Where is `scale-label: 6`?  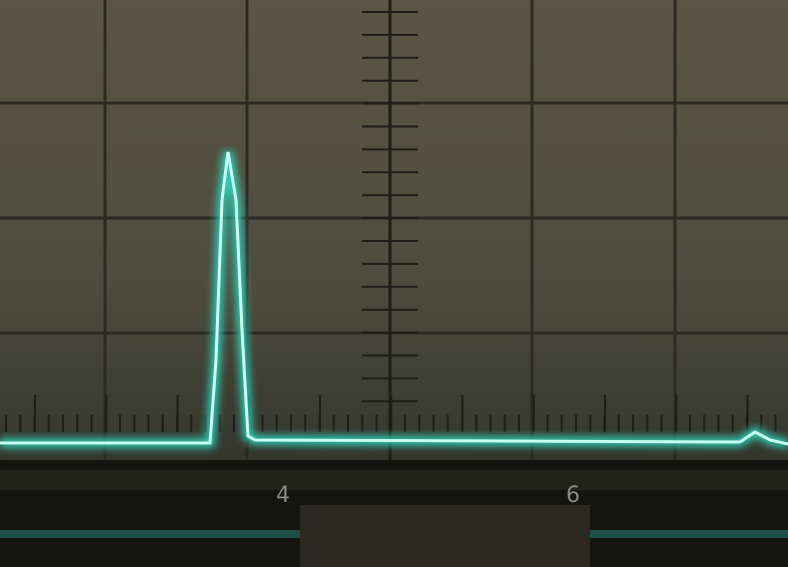
scale-label: 6 is located at coordinates (573, 495).